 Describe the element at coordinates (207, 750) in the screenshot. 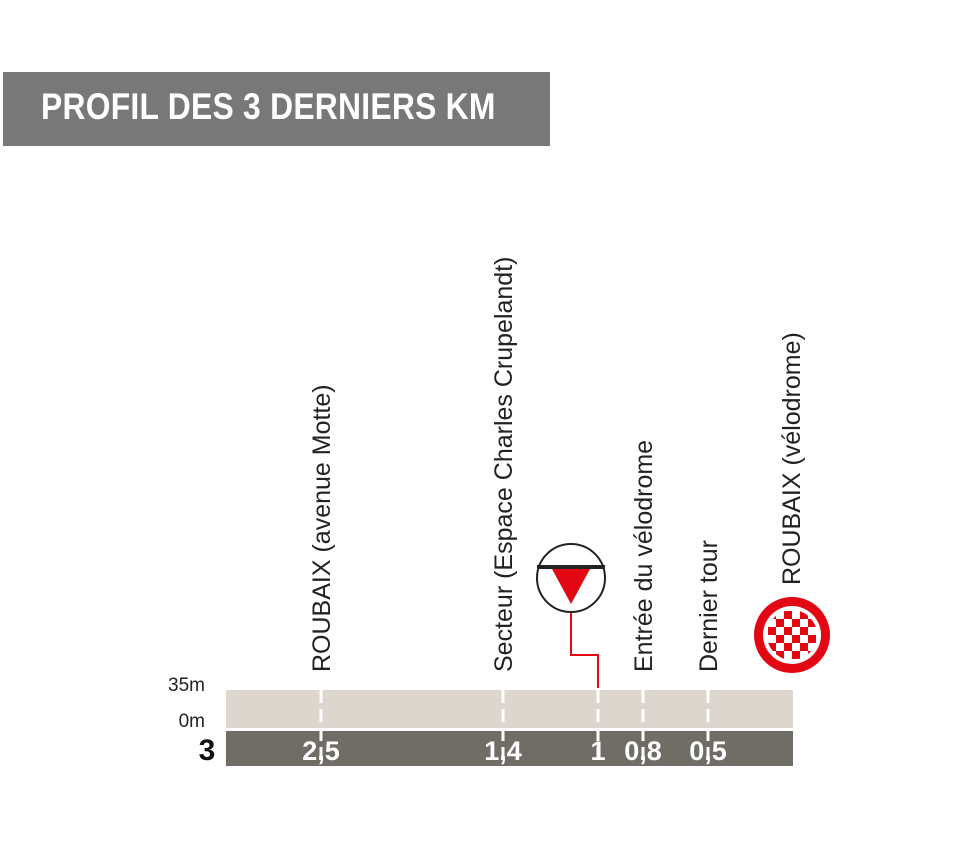

I see `km-start-label: 3` at that location.